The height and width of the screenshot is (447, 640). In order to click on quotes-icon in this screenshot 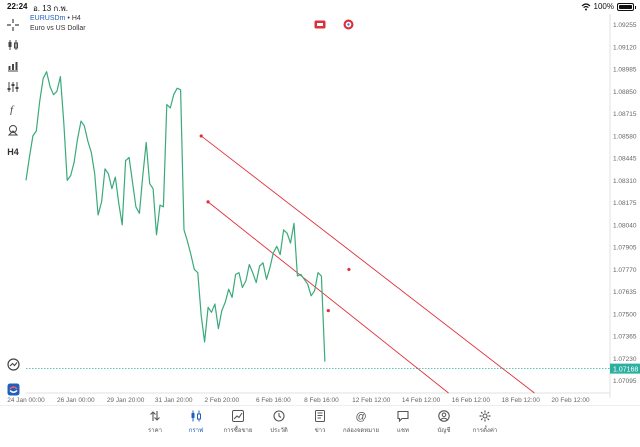, I will do `click(155, 416)`.